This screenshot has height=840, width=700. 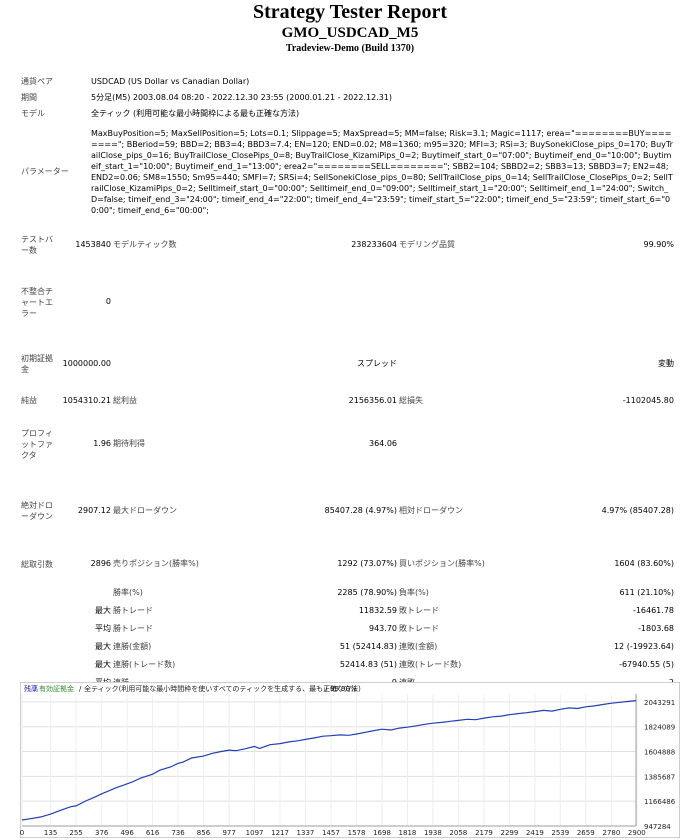 What do you see at coordinates (37, 245) in the screenshot?
I see `bars-label: テストバー数` at bounding box center [37, 245].